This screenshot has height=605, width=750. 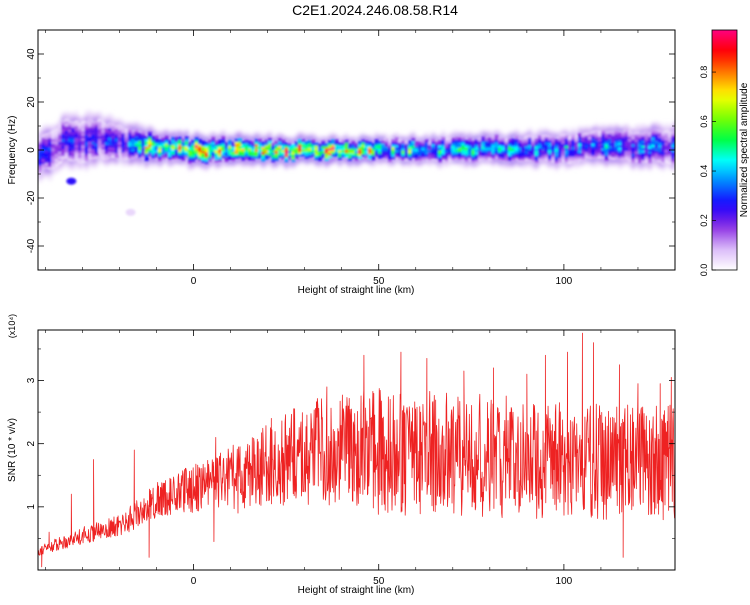 What do you see at coordinates (12, 326) in the screenshot?
I see `snr-multiplier-label: (x10⁴)` at bounding box center [12, 326].